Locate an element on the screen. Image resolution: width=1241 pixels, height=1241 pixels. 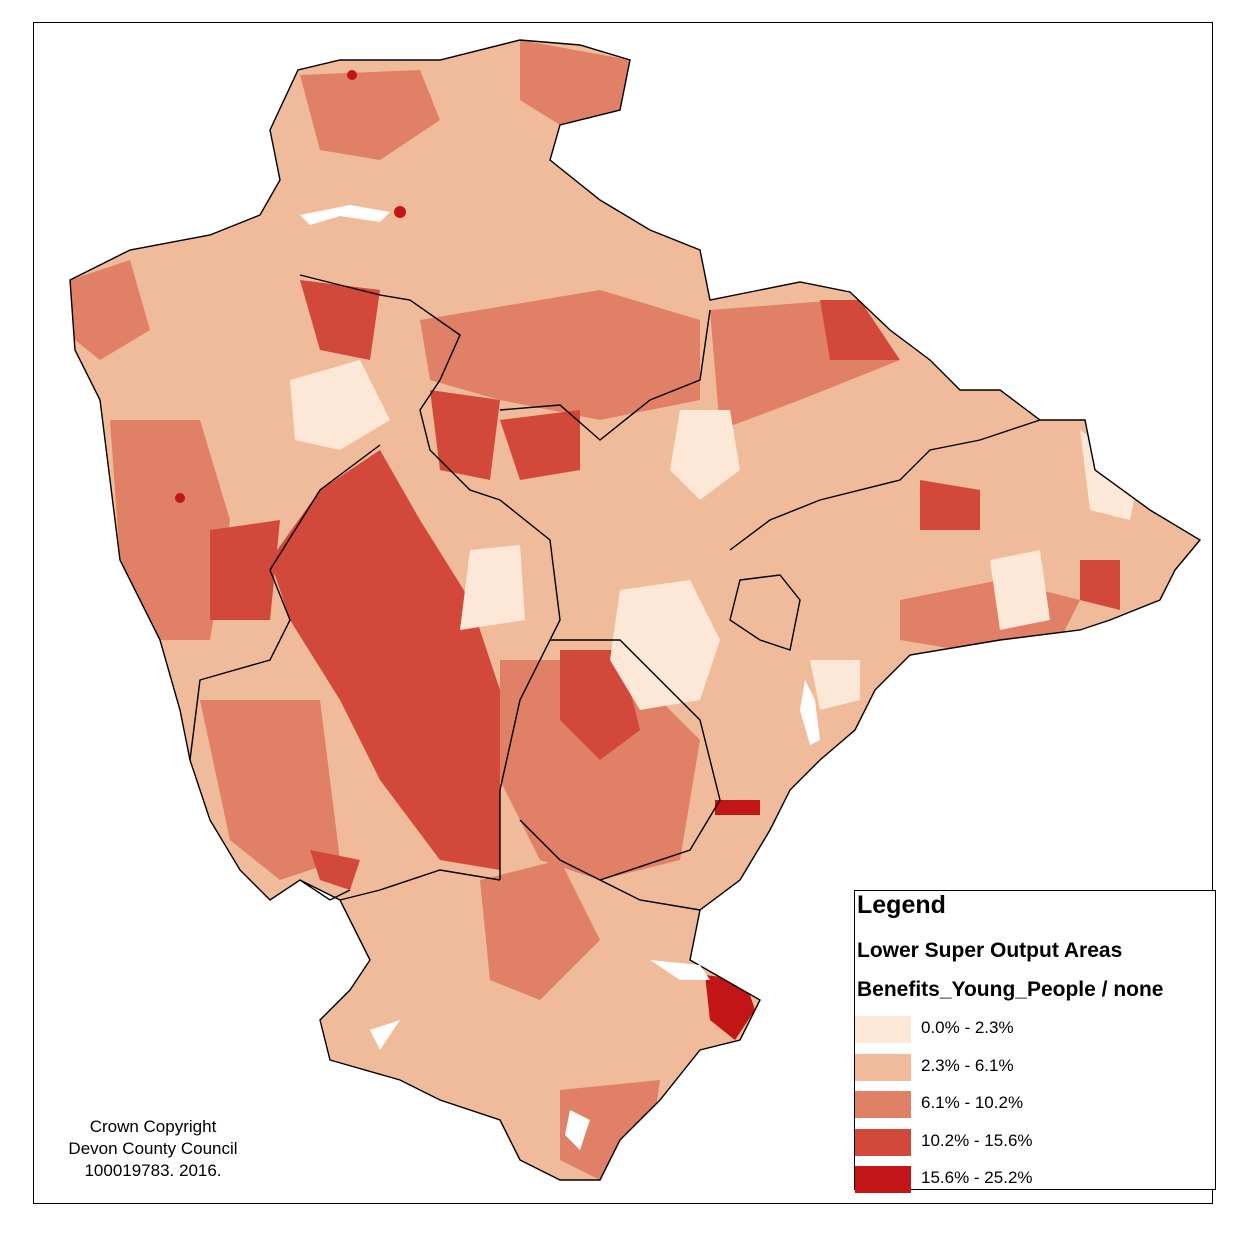
region-class-0-east is located at coordinates (705, 455).